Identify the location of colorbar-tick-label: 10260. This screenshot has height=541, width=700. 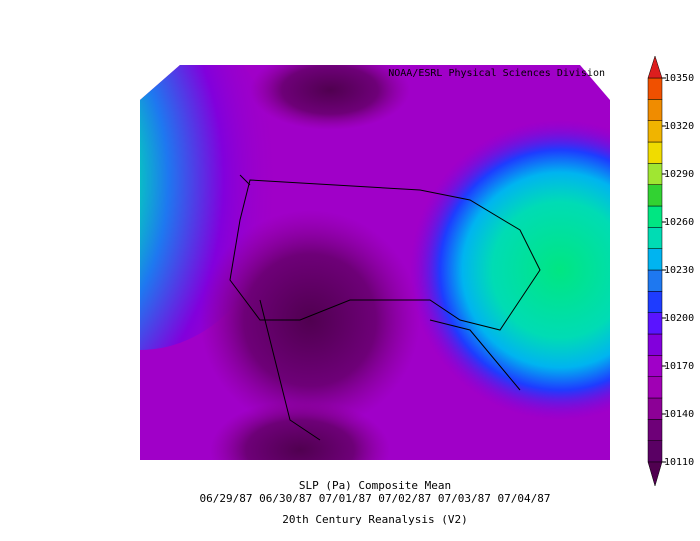
(679, 222).